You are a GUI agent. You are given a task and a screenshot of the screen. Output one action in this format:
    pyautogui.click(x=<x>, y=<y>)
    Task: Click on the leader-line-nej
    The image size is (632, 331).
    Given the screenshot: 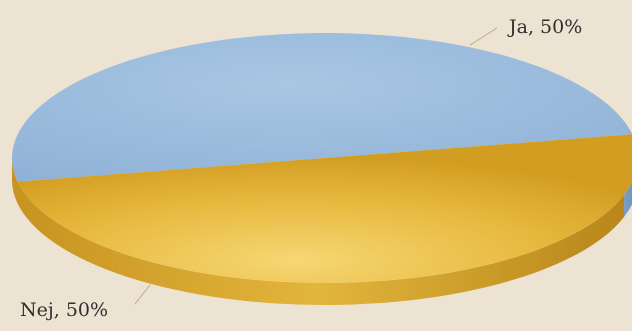 What is the action you would take?
    pyautogui.click(x=142, y=294)
    